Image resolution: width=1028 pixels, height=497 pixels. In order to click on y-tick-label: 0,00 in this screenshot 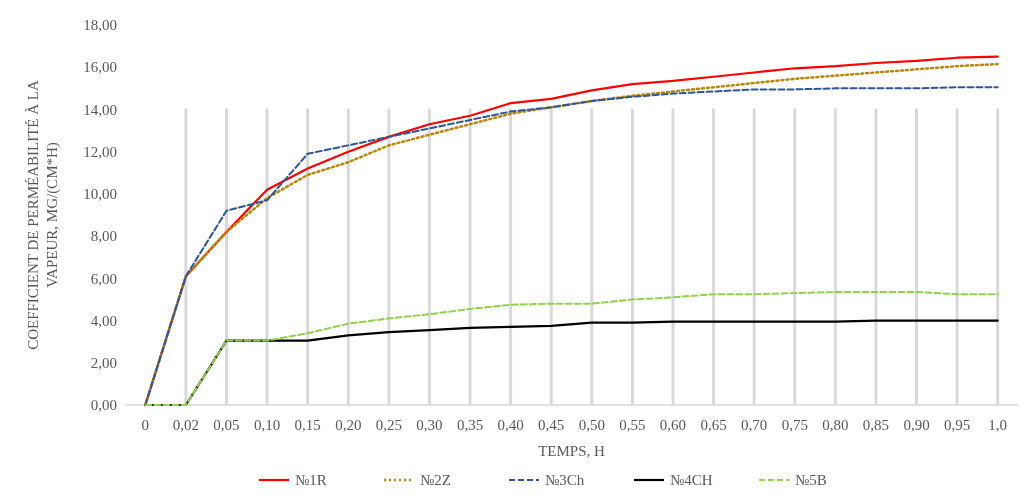, I will do `click(103, 405)`.